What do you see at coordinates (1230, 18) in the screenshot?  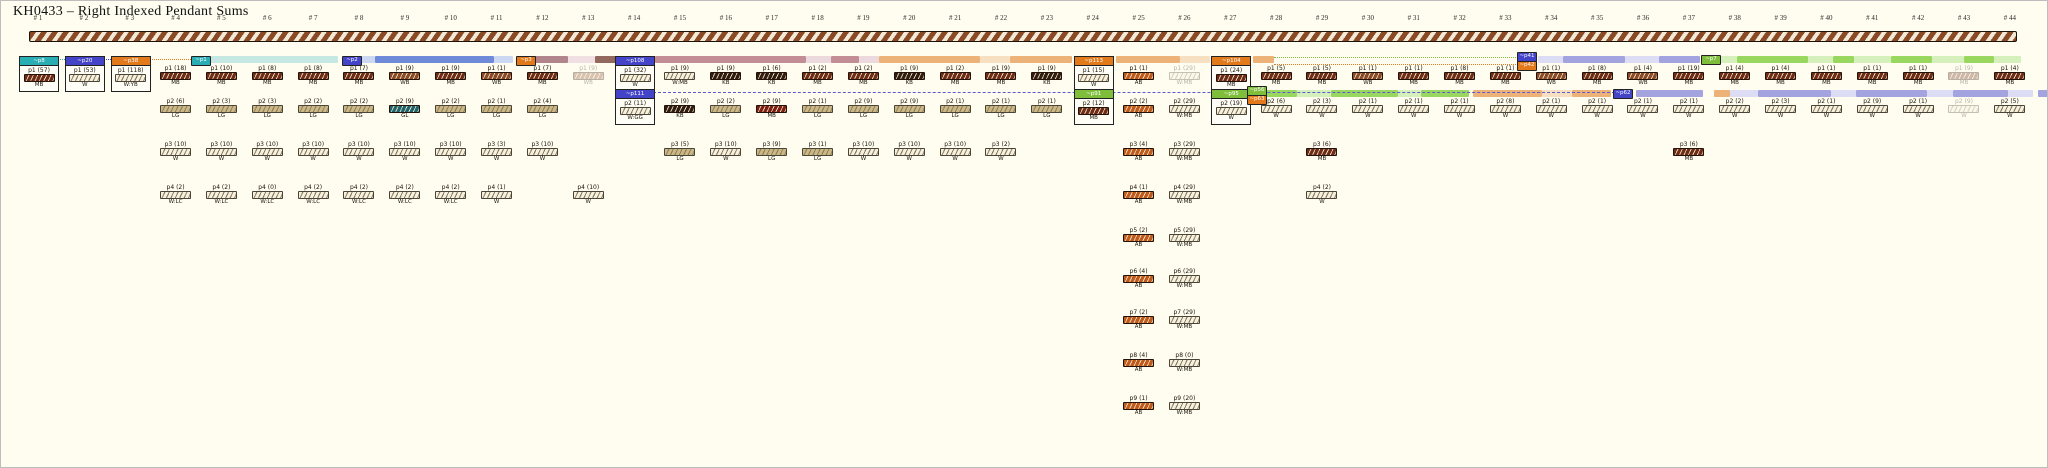 I see `column-header: # 27` at bounding box center [1230, 18].